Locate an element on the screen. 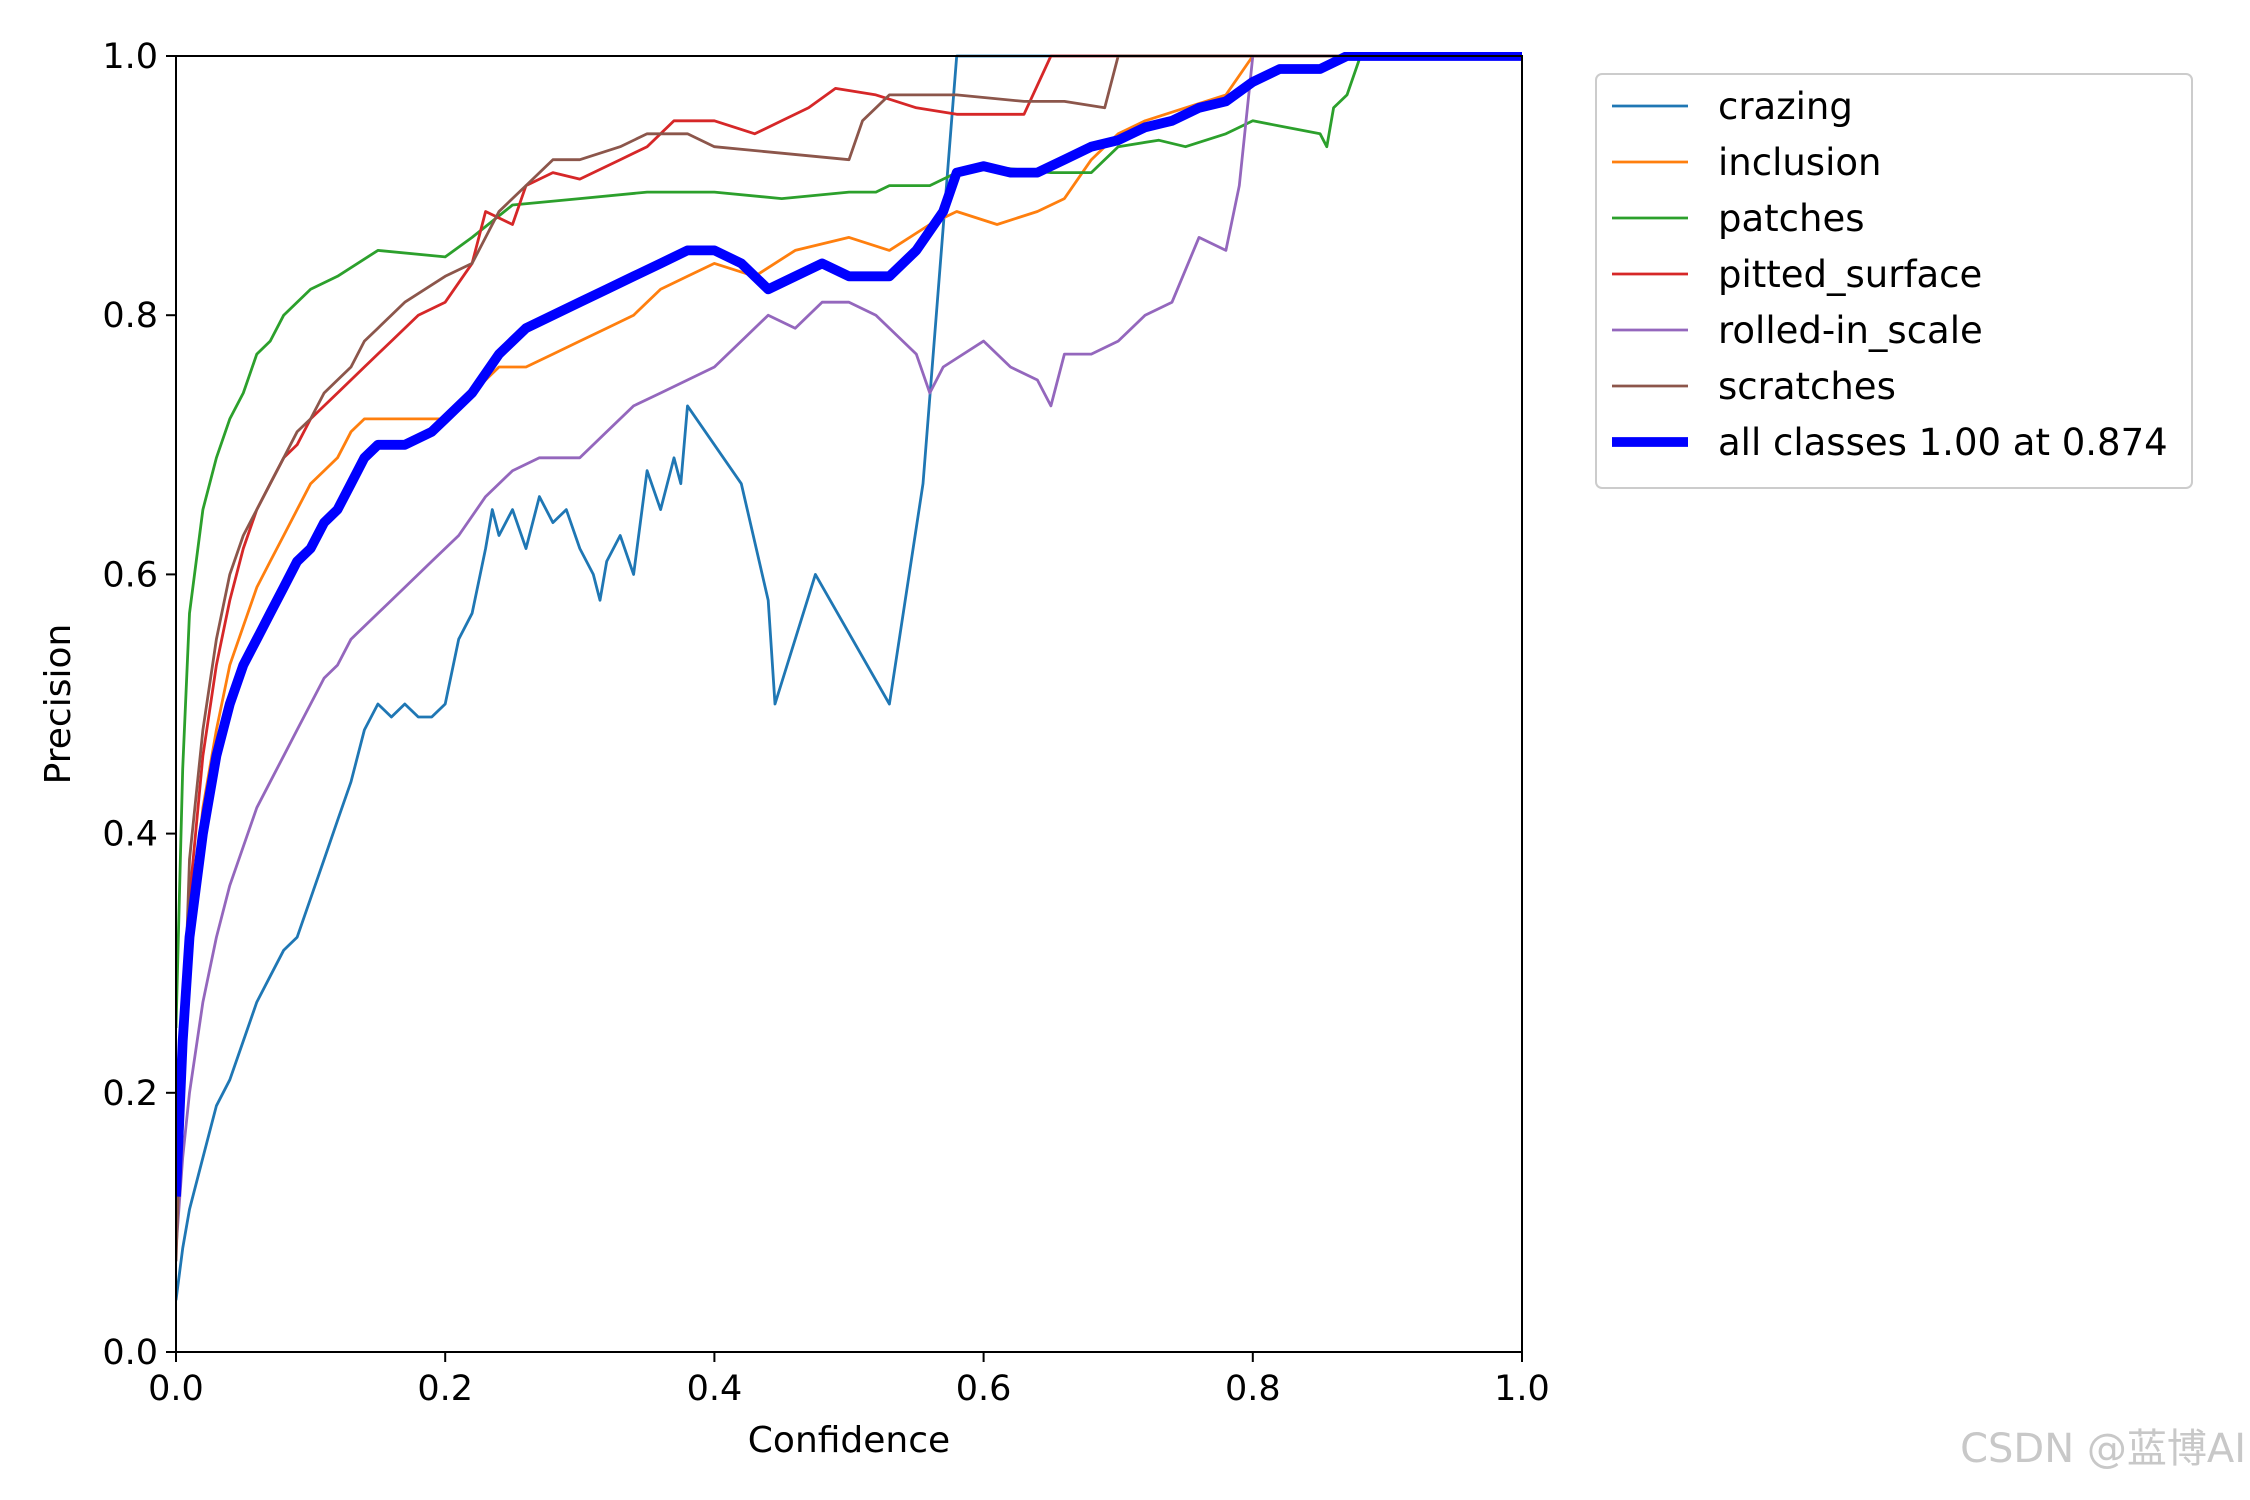  x-tick-label: 0.4 is located at coordinates (715, 1389).